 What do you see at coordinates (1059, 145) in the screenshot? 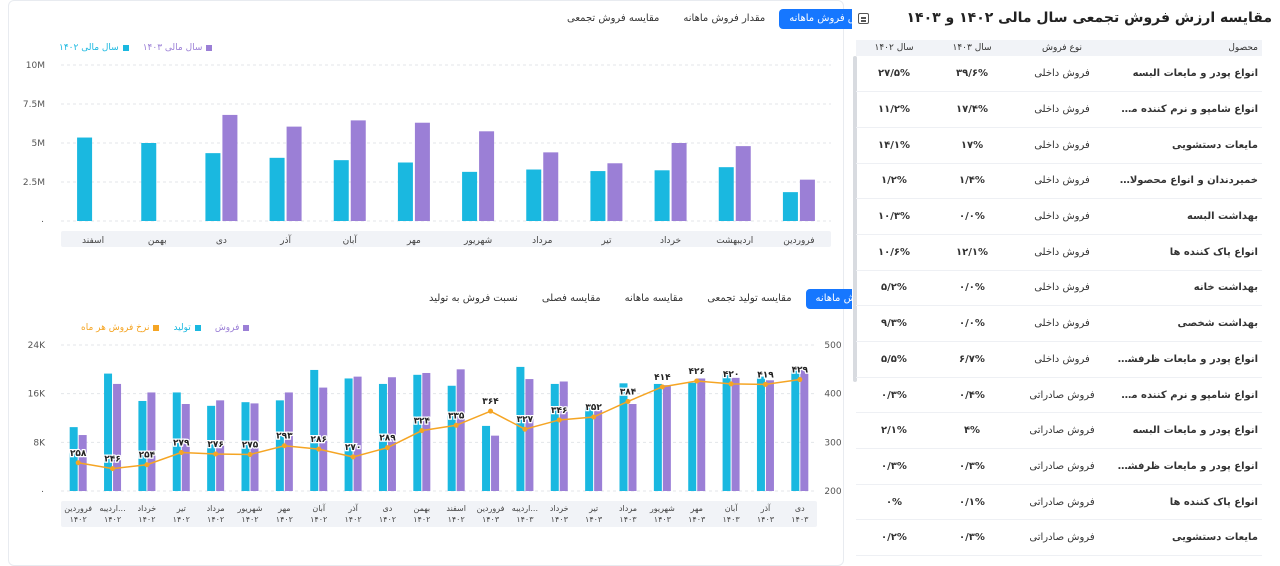
I see `table-row: مایعات دستشویی فروش داخلی ۱۷% ۱۴/۱%` at bounding box center [1059, 145].